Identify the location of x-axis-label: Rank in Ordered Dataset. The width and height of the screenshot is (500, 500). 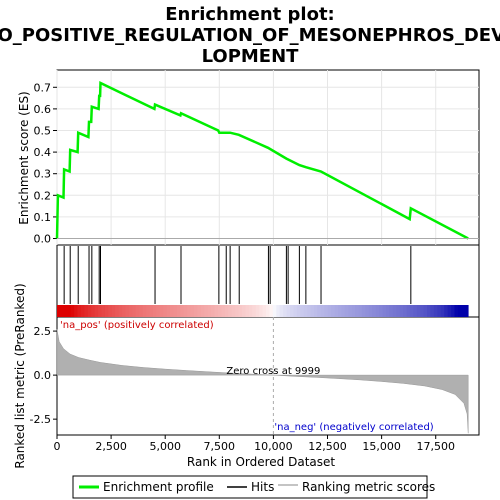
(261, 462).